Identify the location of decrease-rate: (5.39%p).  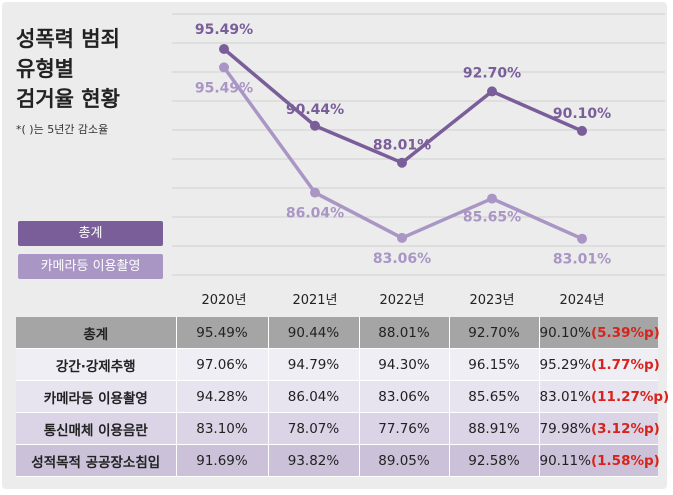
(625, 332).